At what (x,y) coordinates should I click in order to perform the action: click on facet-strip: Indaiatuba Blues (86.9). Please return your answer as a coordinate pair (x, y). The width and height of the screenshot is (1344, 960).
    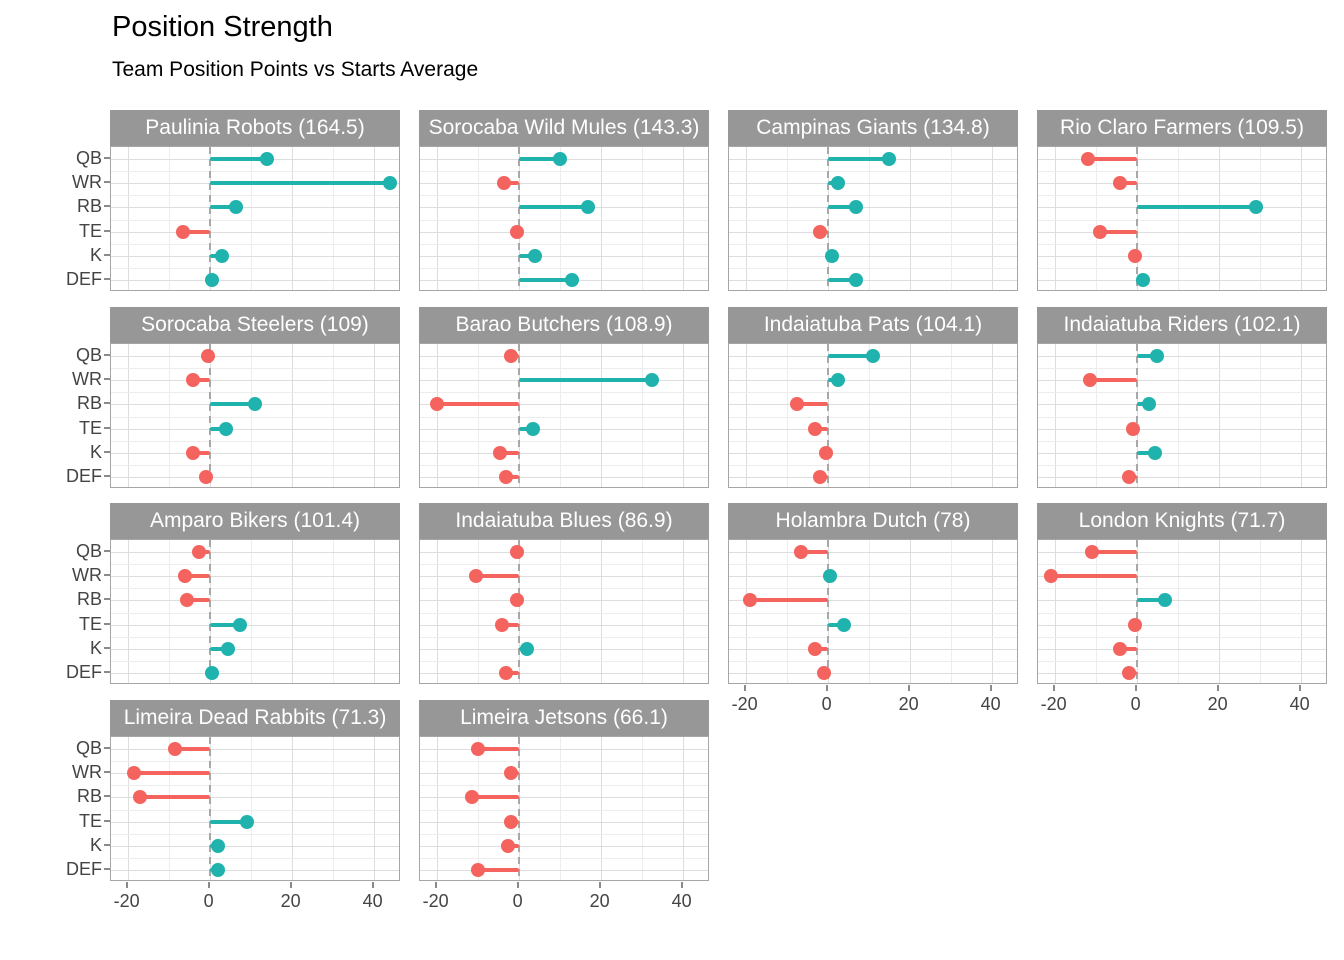
    Looking at the image, I should click on (564, 521).